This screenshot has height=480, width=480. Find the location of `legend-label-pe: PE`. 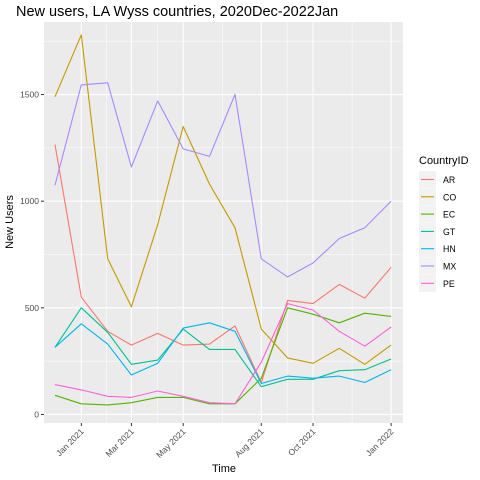

legend-label-pe: PE is located at coordinates (449, 284).